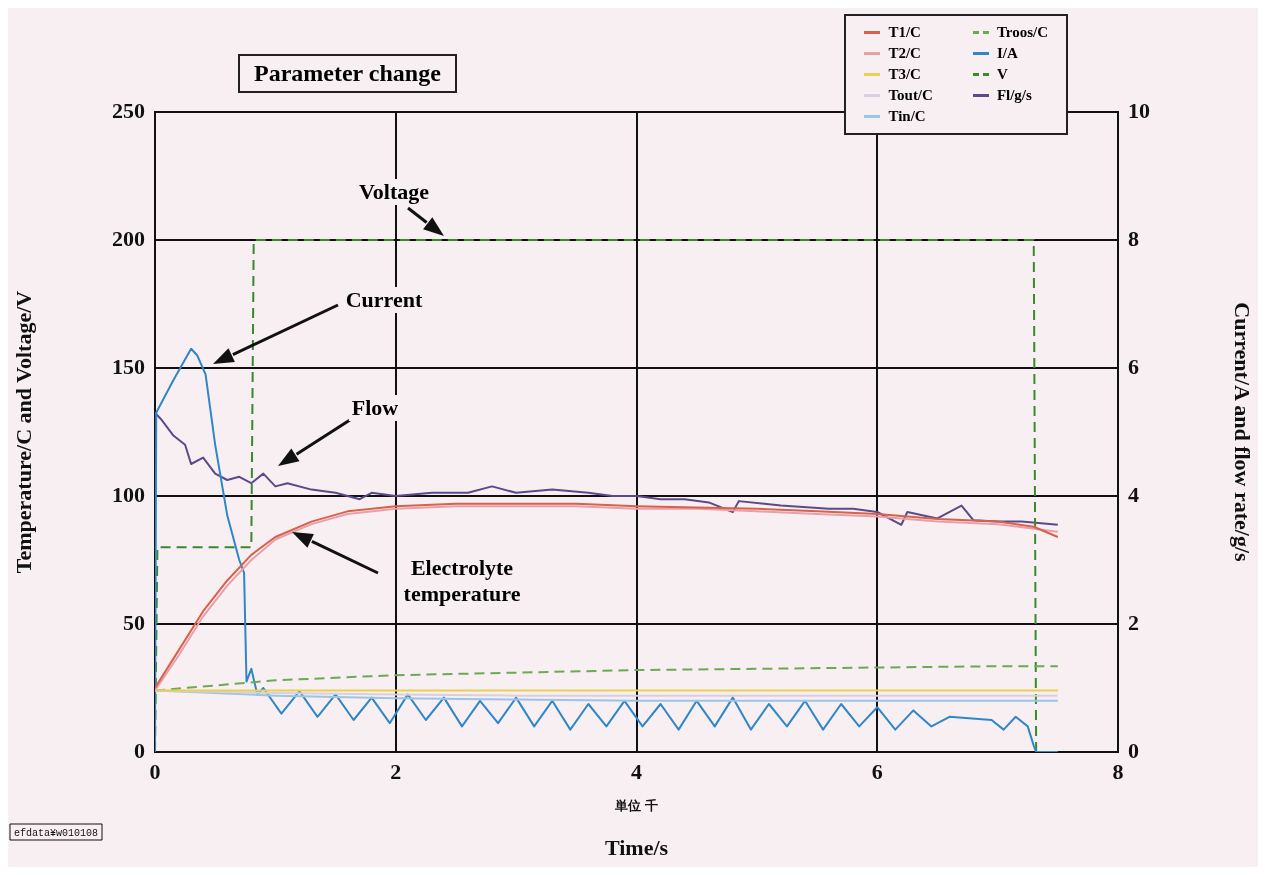  Describe the element at coordinates (128, 366) in the screenshot. I see `y-tick-label: 150` at that location.